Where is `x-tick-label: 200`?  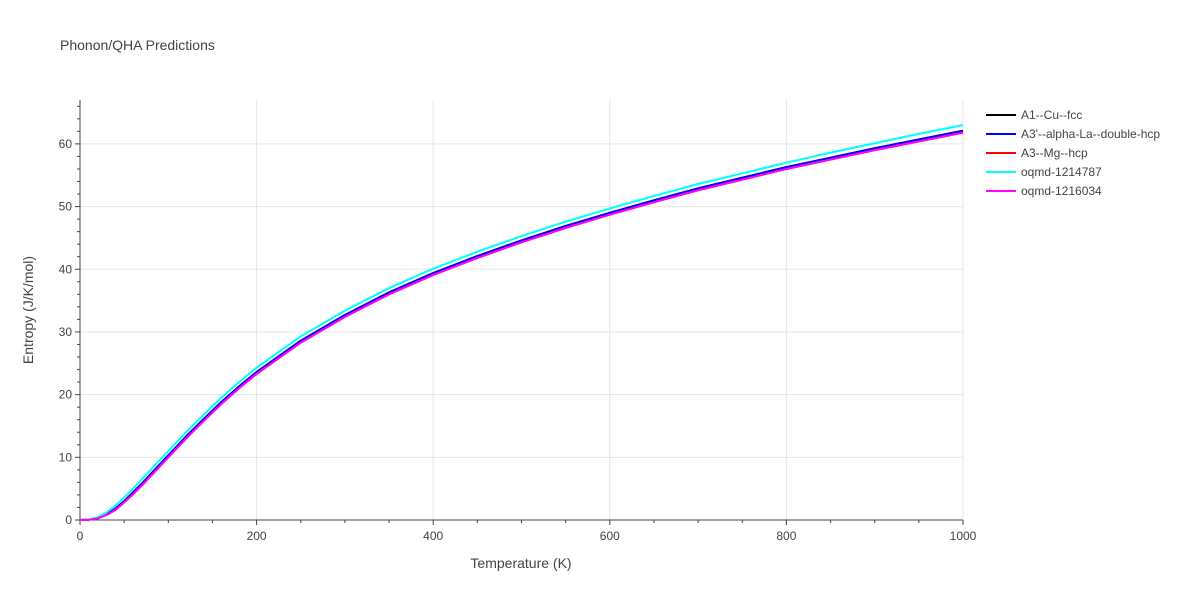 x-tick-label: 200 is located at coordinates (257, 536).